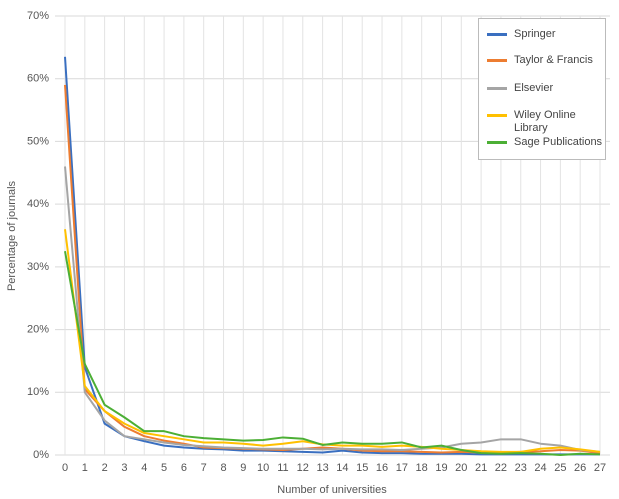 The width and height of the screenshot is (619, 499). Describe the element at coordinates (402, 468) in the screenshot. I see `x-tick-label: 17` at that location.